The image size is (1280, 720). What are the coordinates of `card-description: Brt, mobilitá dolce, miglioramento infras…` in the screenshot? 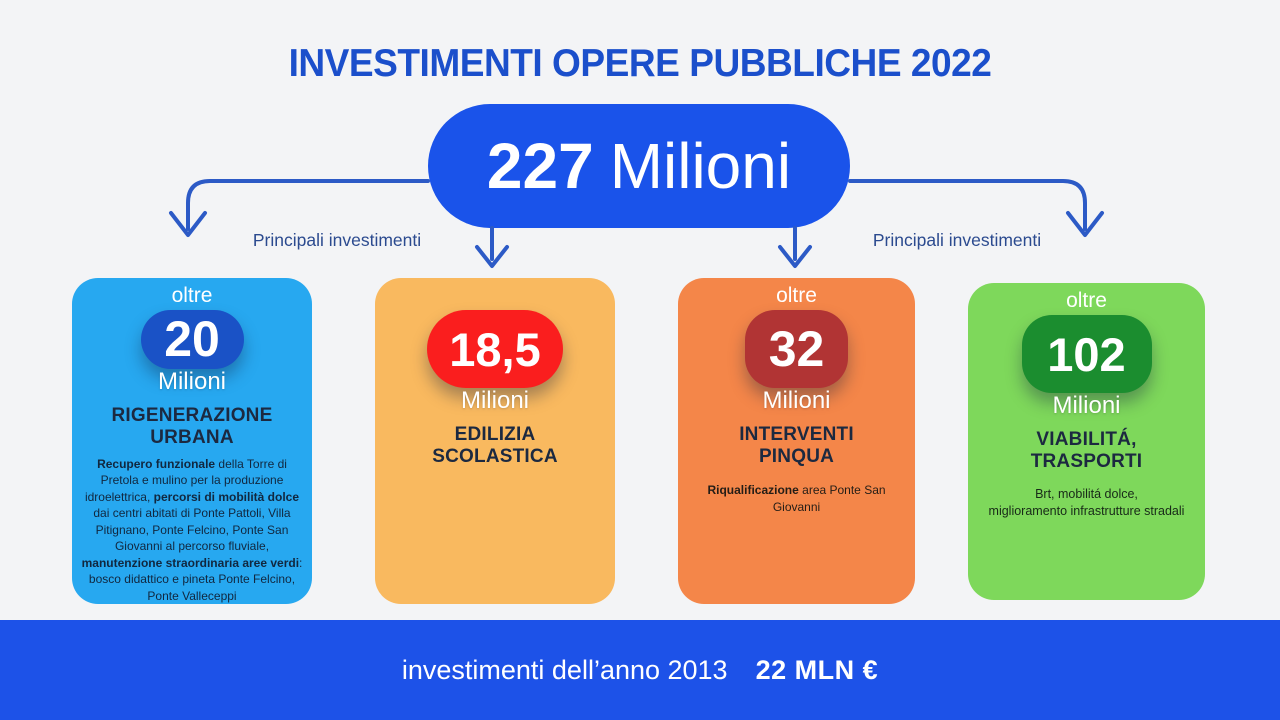 It's located at (1086, 502).